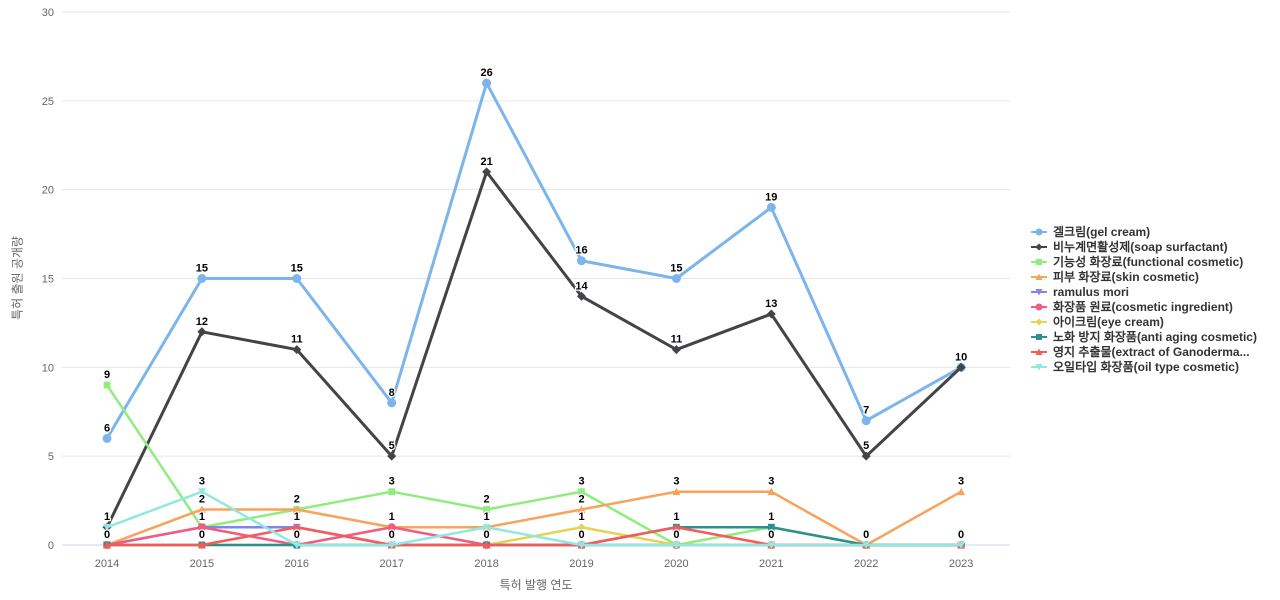  What do you see at coordinates (391, 564) in the screenshot?
I see `x-axis-tick-label: 2017` at bounding box center [391, 564].